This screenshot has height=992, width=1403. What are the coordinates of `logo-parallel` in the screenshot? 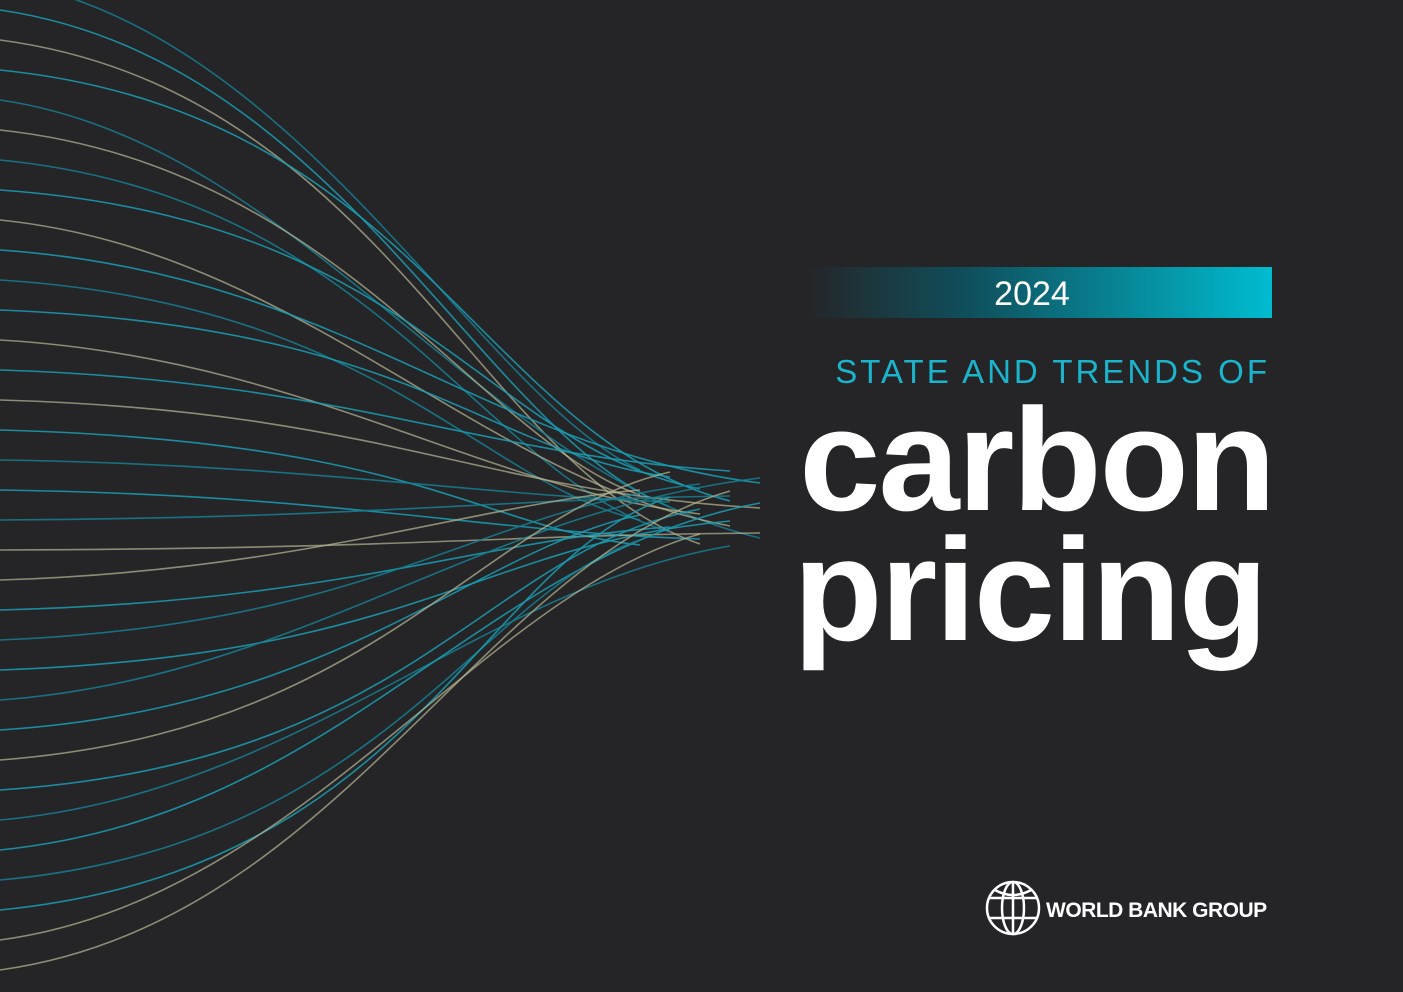 It's located at (1013, 892).